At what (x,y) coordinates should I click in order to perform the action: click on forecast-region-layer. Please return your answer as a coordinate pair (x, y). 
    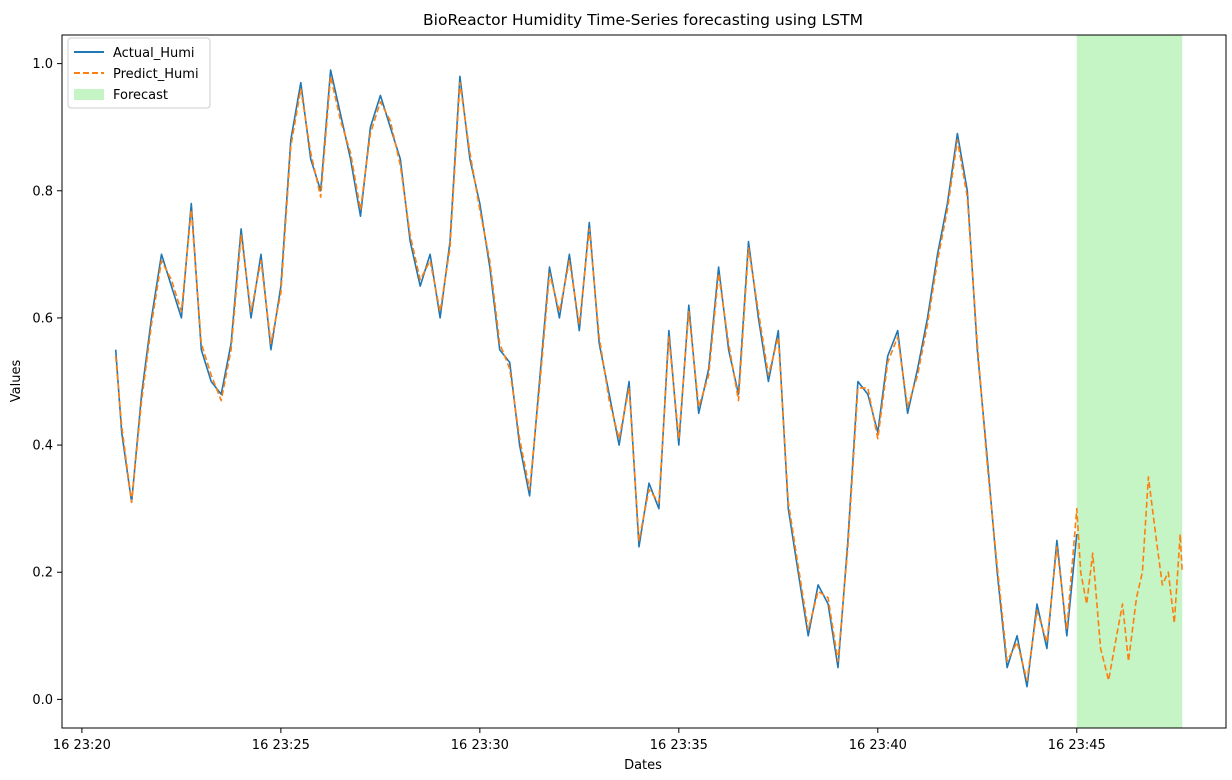
    Looking at the image, I should click on (1129, 381).